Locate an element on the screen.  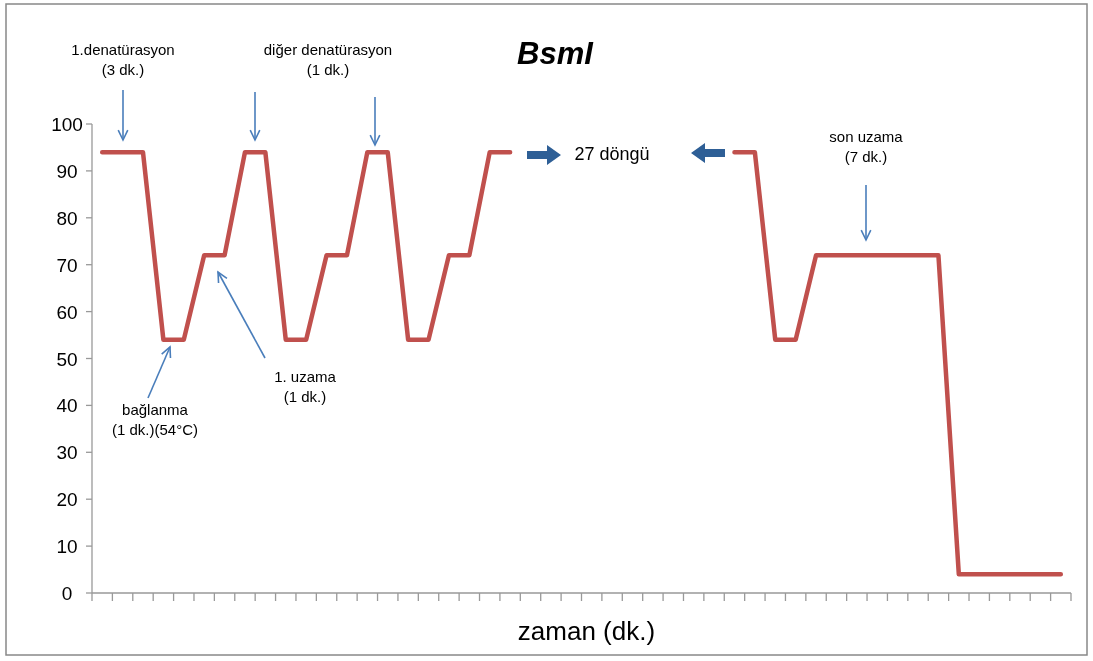
y-tick-label: 80 is located at coordinates (67, 218).